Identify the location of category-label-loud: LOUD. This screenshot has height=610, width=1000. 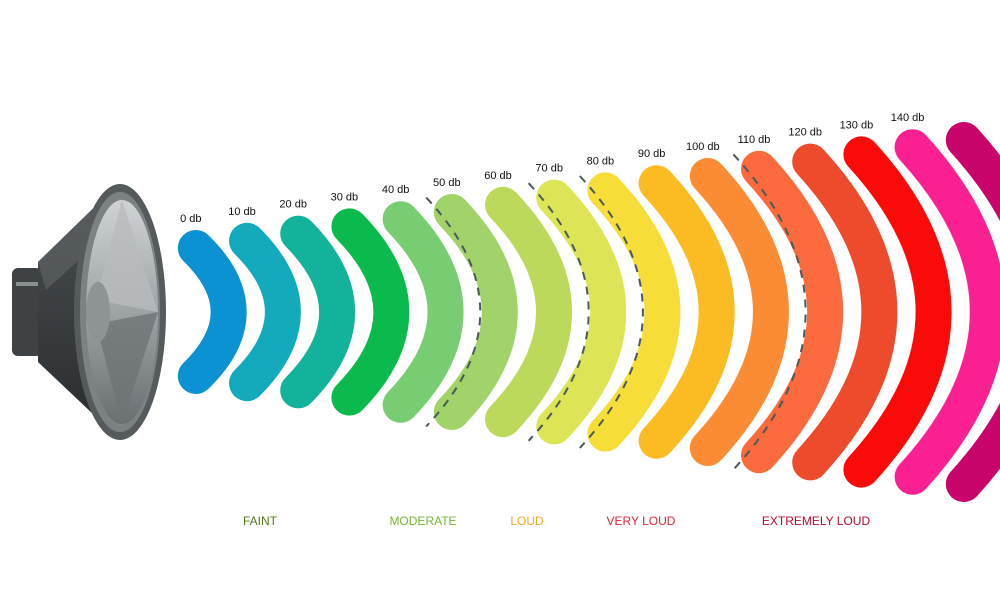
(527, 521).